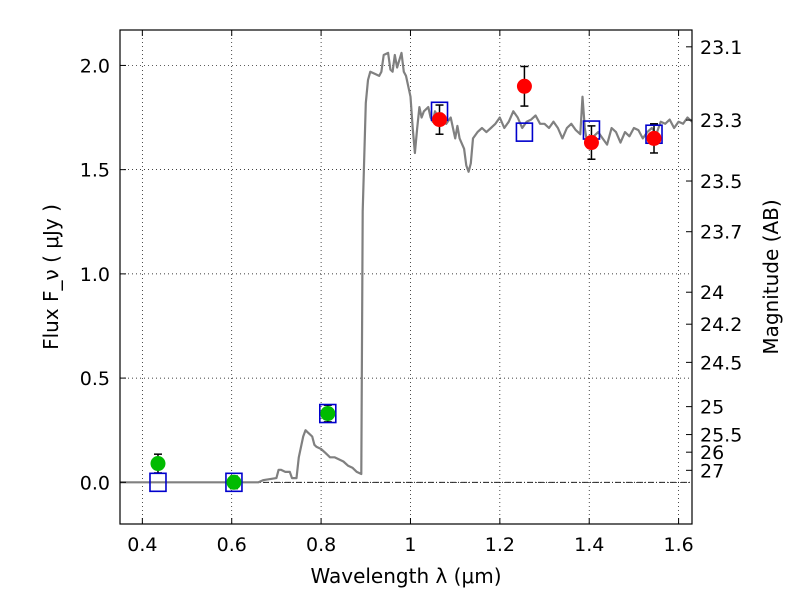  Describe the element at coordinates (721, 325) in the screenshot. I see `right-tick-label: 24.2` at that location.